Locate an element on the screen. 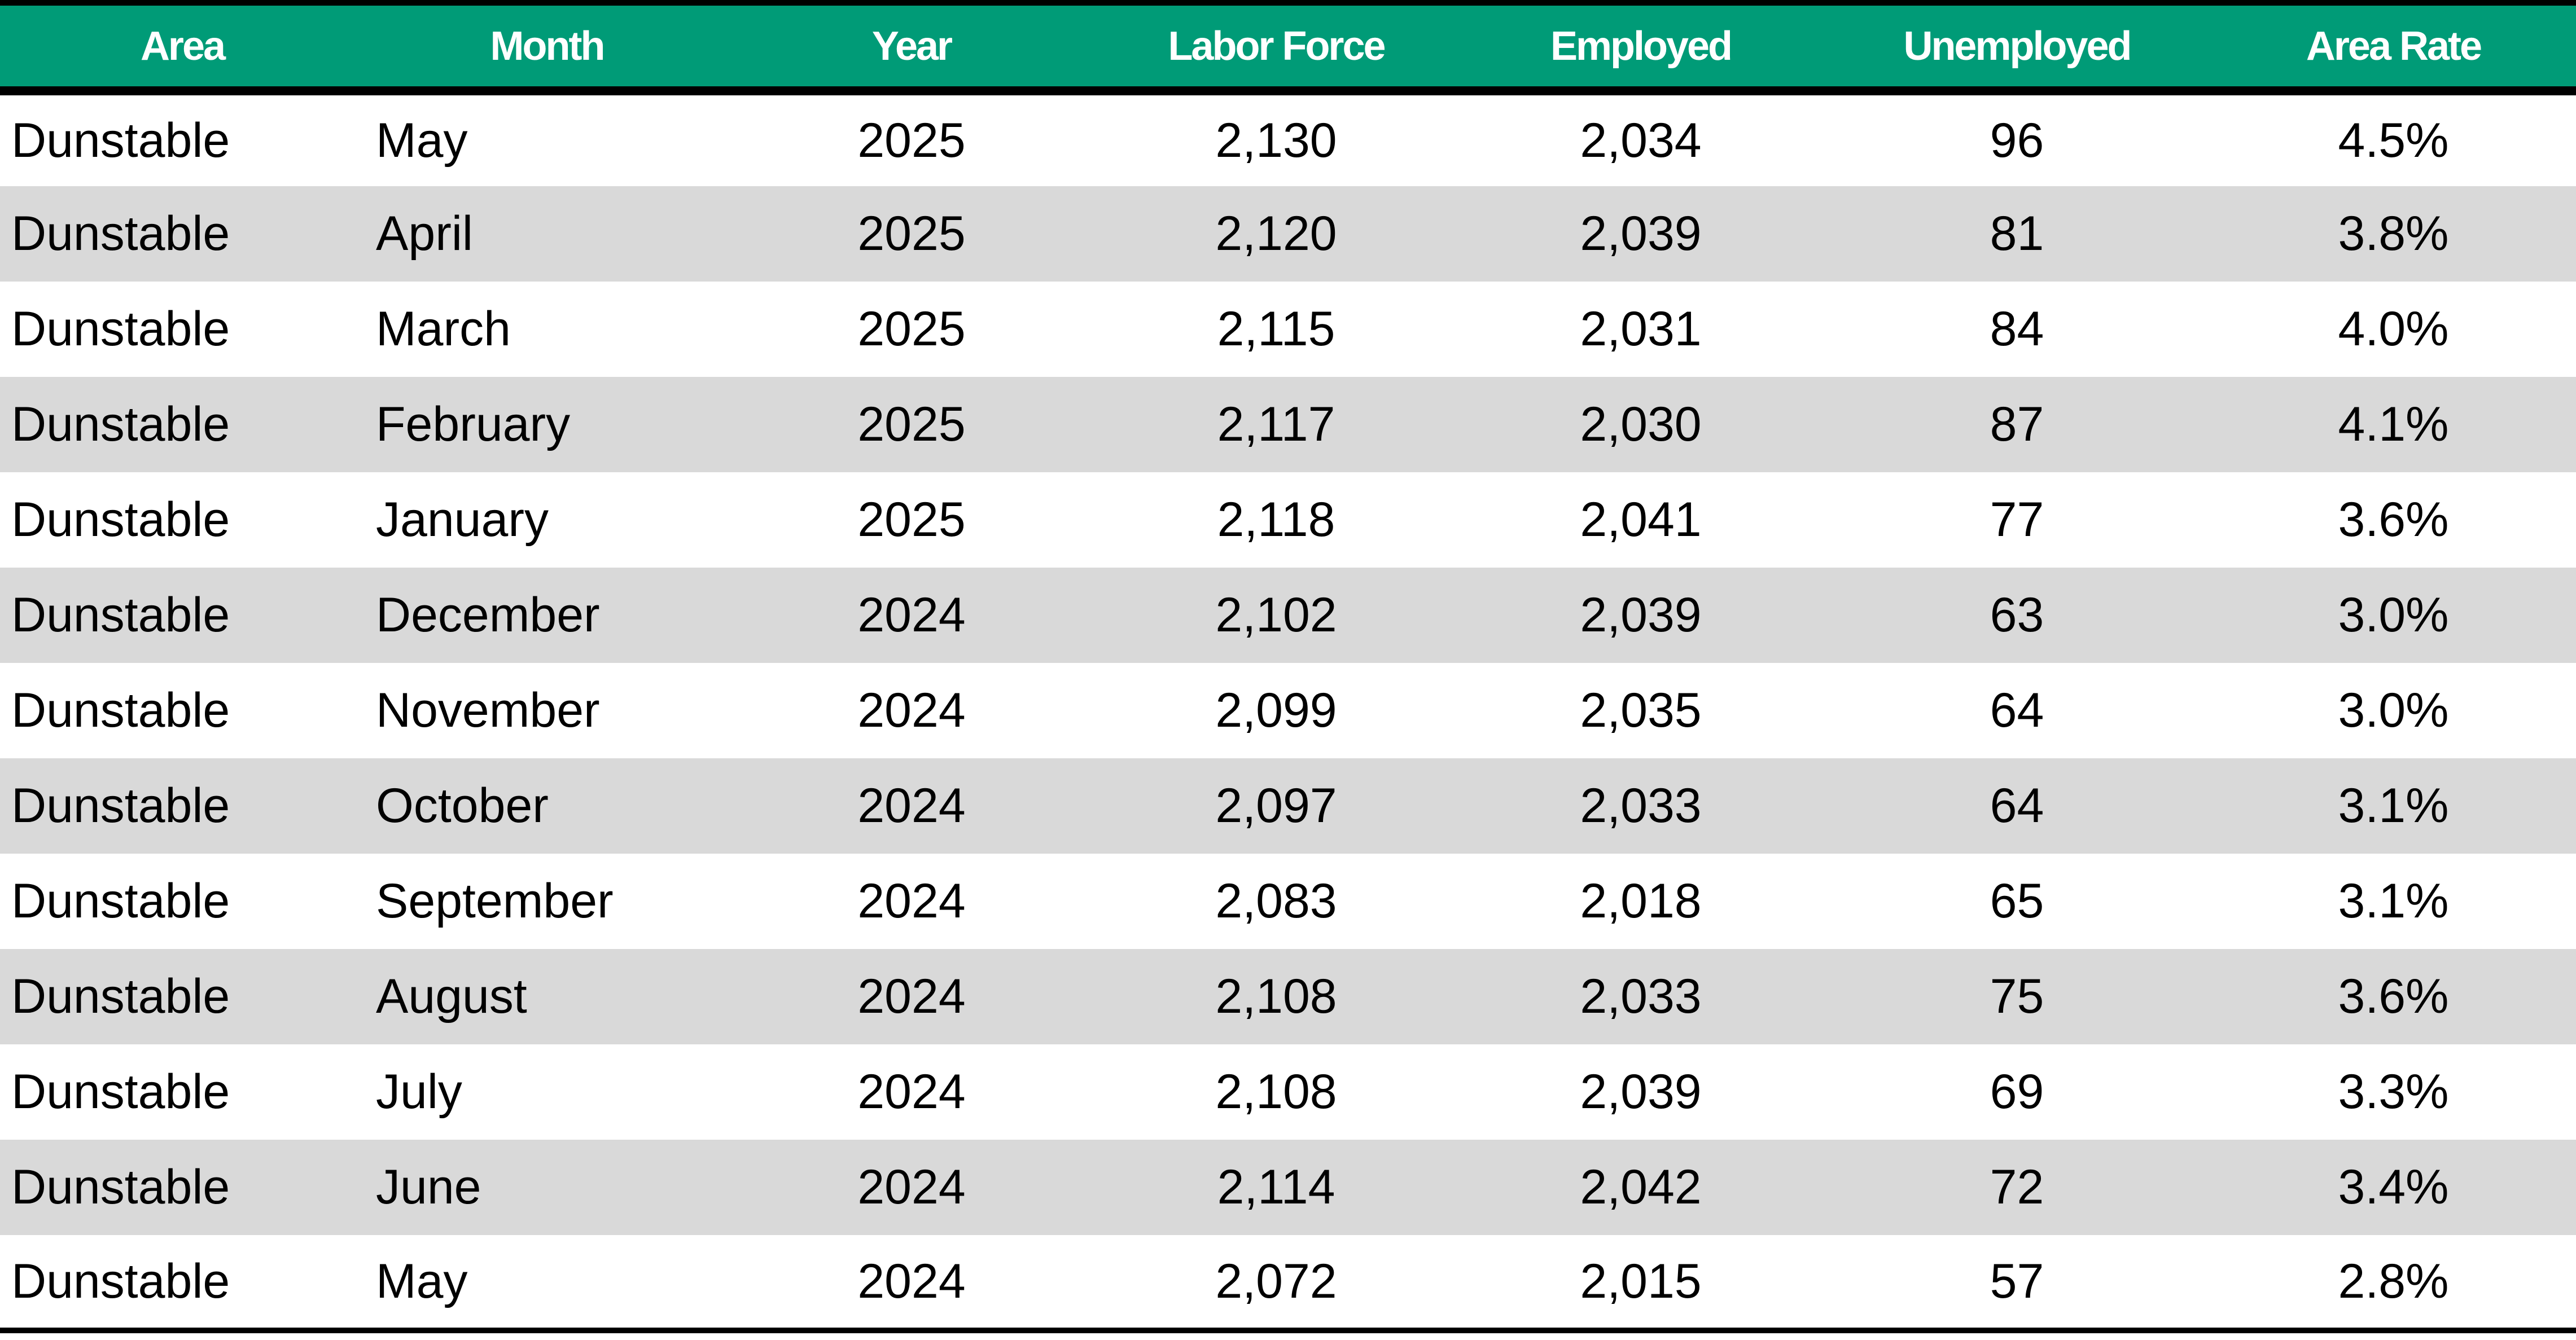 Image resolution: width=2576 pixels, height=1340 pixels. area-rate-cell: 4.1% is located at coordinates (2393, 424).